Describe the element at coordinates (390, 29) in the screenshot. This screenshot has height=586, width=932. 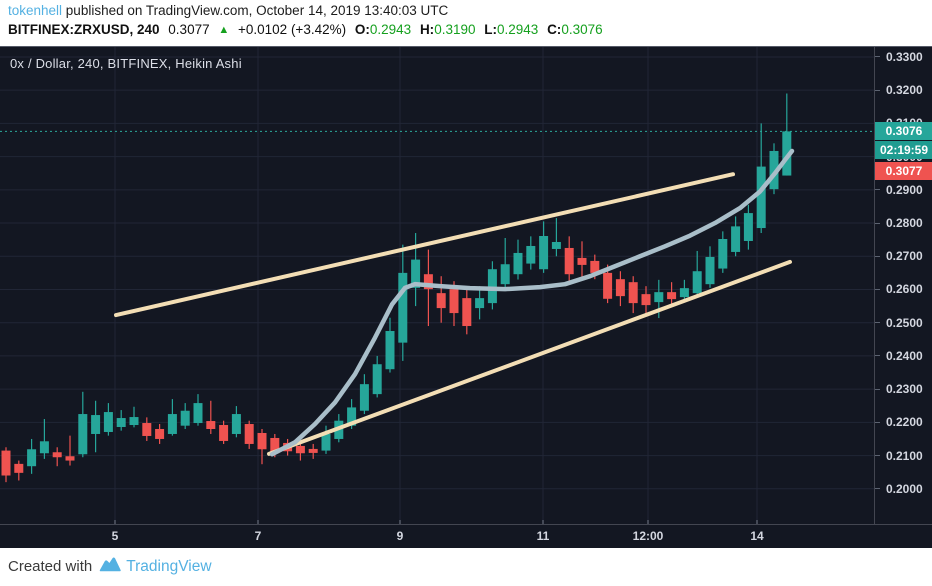
I see `open-value: 0.2943` at that location.